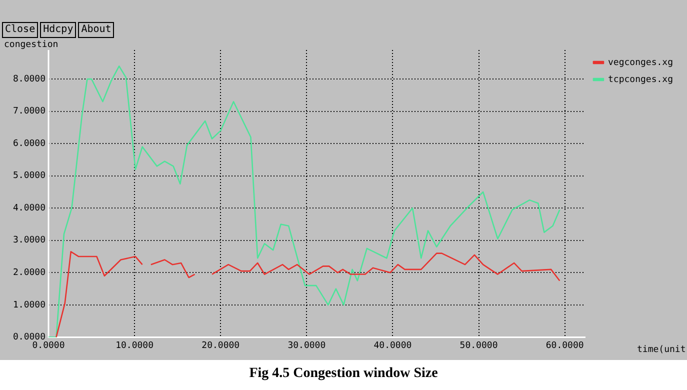 The height and width of the screenshot is (390, 687). I want to click on x-tick-label: 10.0000, so click(135, 345).